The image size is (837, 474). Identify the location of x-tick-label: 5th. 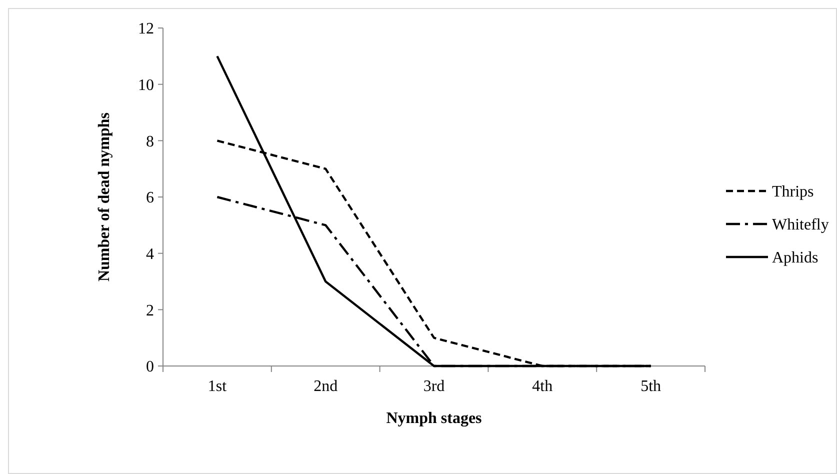
(651, 386).